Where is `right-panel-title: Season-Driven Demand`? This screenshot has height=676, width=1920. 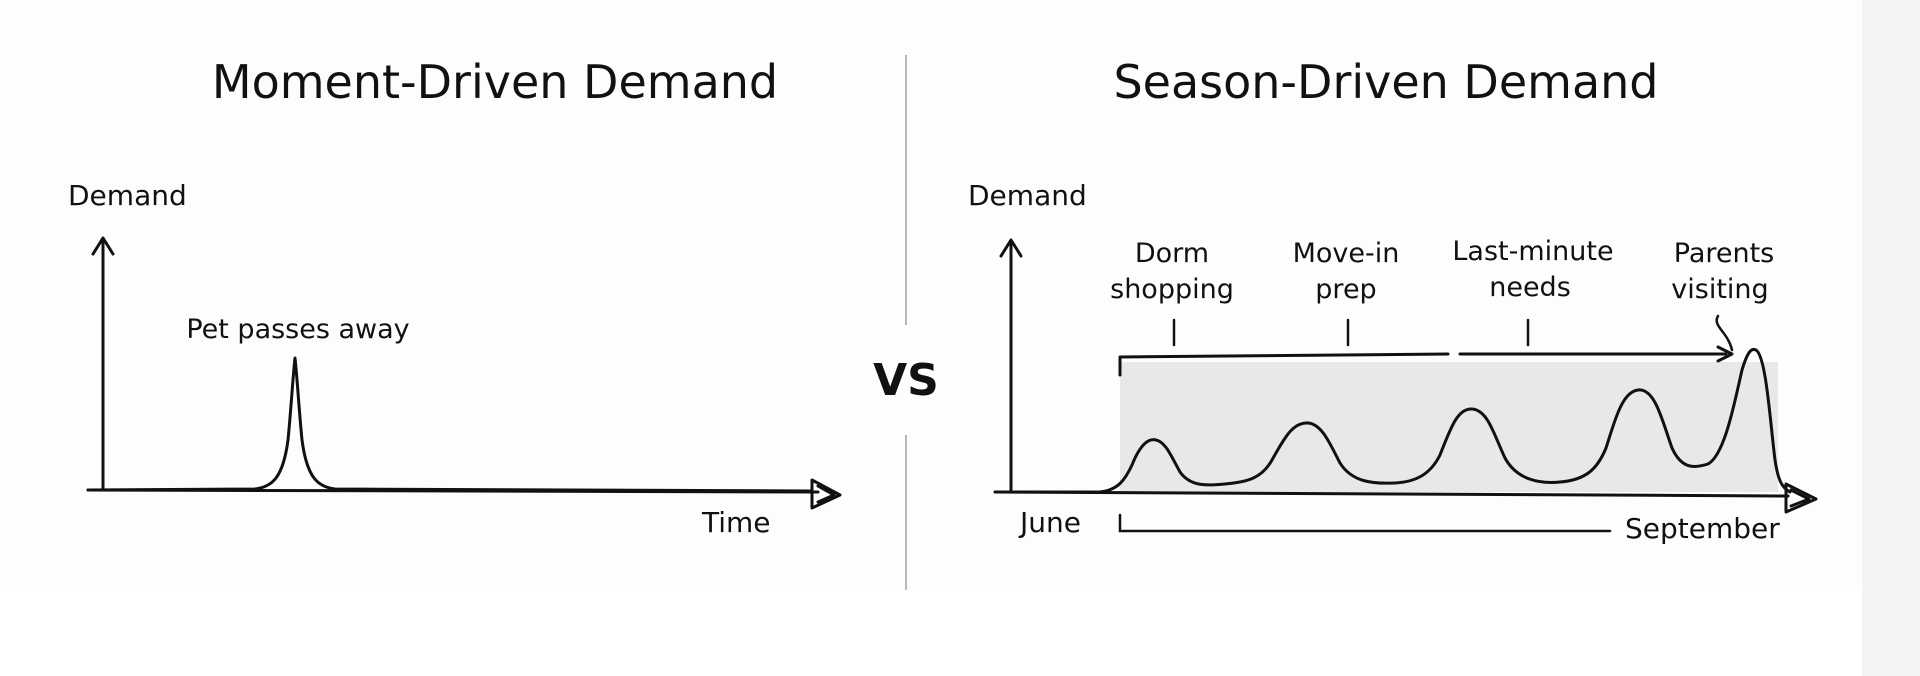
right-panel-title: Season-Driven Demand is located at coordinates (1385, 82).